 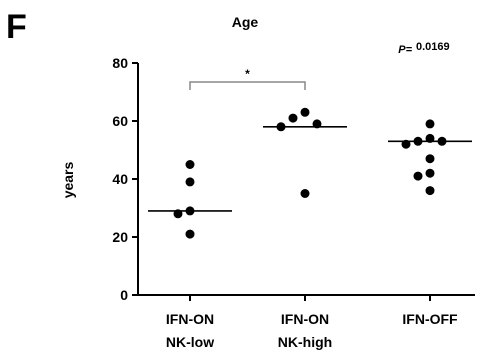 I want to click on p-value-annotation: P= 0.0169, so click(x=423, y=48).